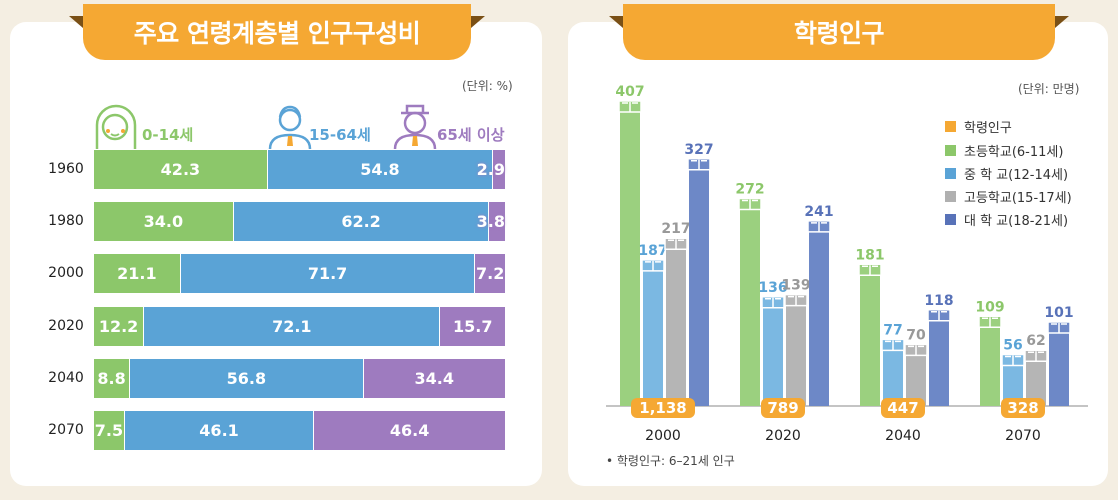 The height and width of the screenshot is (500, 1118). I want to click on value-label: 101, so click(1058, 313).